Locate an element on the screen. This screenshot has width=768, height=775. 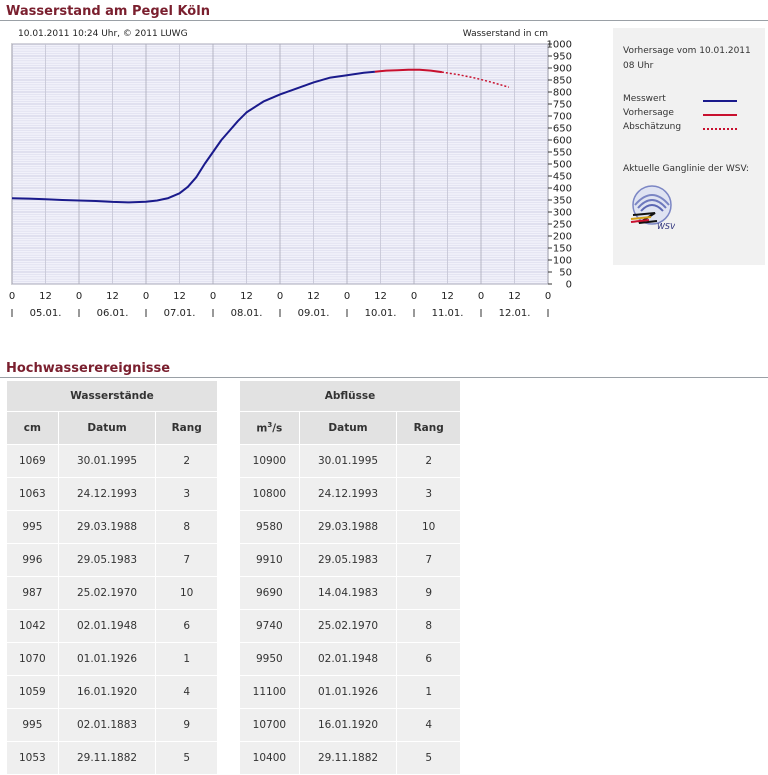
events-title: Hochwasserereignisse is located at coordinates (88, 368).